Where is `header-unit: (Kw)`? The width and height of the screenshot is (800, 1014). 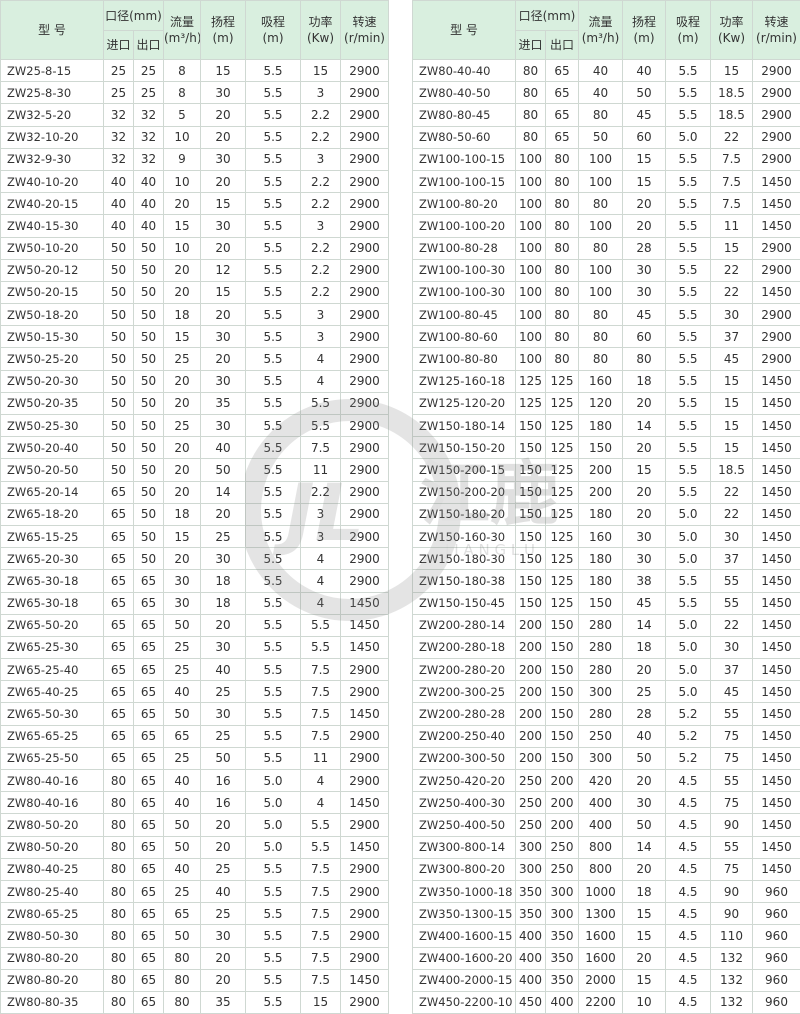 header-unit: (Kw) is located at coordinates (731, 38).